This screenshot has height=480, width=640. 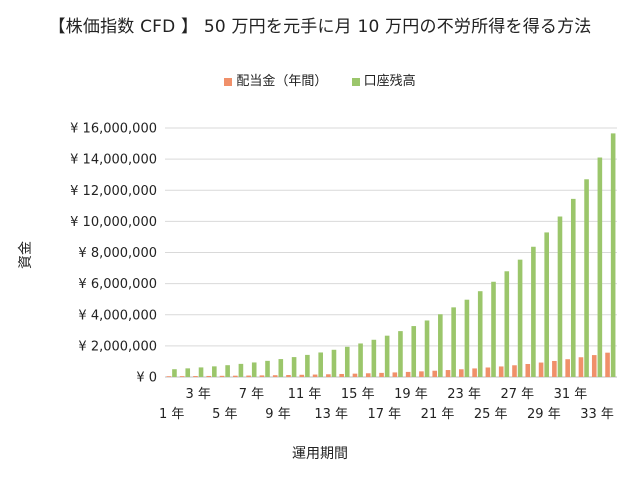 I want to click on x-tick-label: 15 年, so click(x=358, y=394).